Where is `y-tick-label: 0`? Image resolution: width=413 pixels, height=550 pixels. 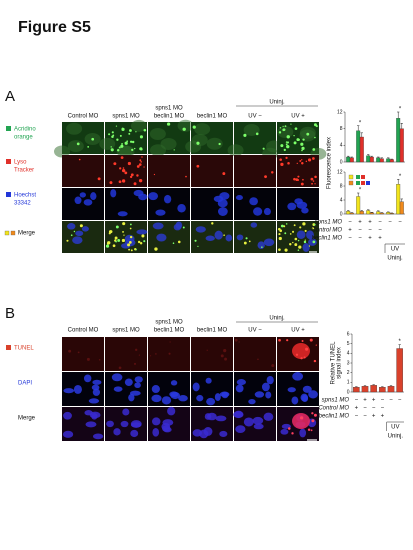
y-tick-label: 0 is located at coordinates (341, 162).